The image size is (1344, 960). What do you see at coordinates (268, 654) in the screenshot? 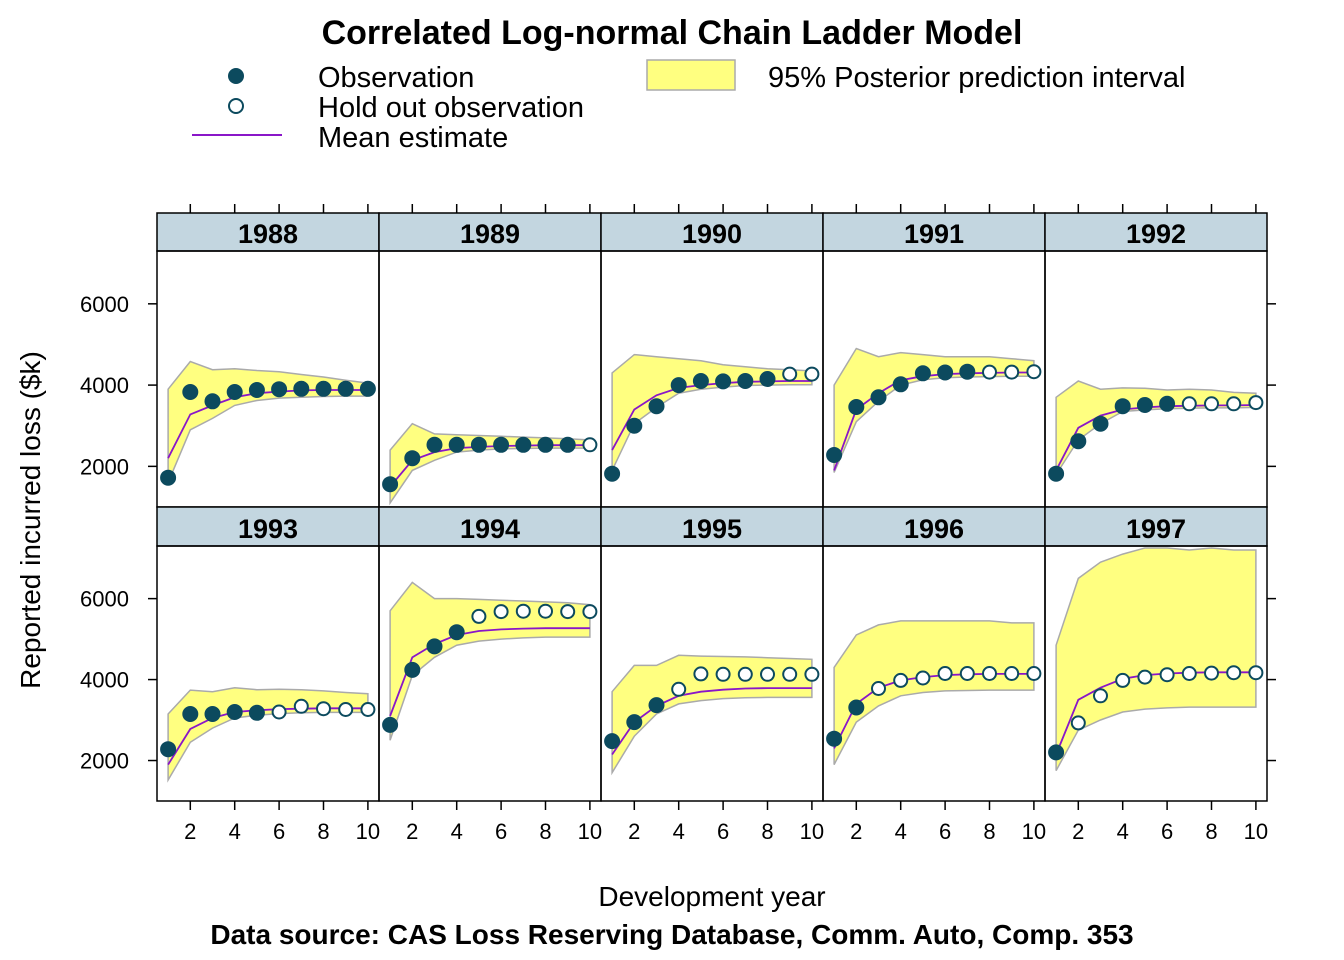
I see `panel-1993: 1993` at bounding box center [268, 654].